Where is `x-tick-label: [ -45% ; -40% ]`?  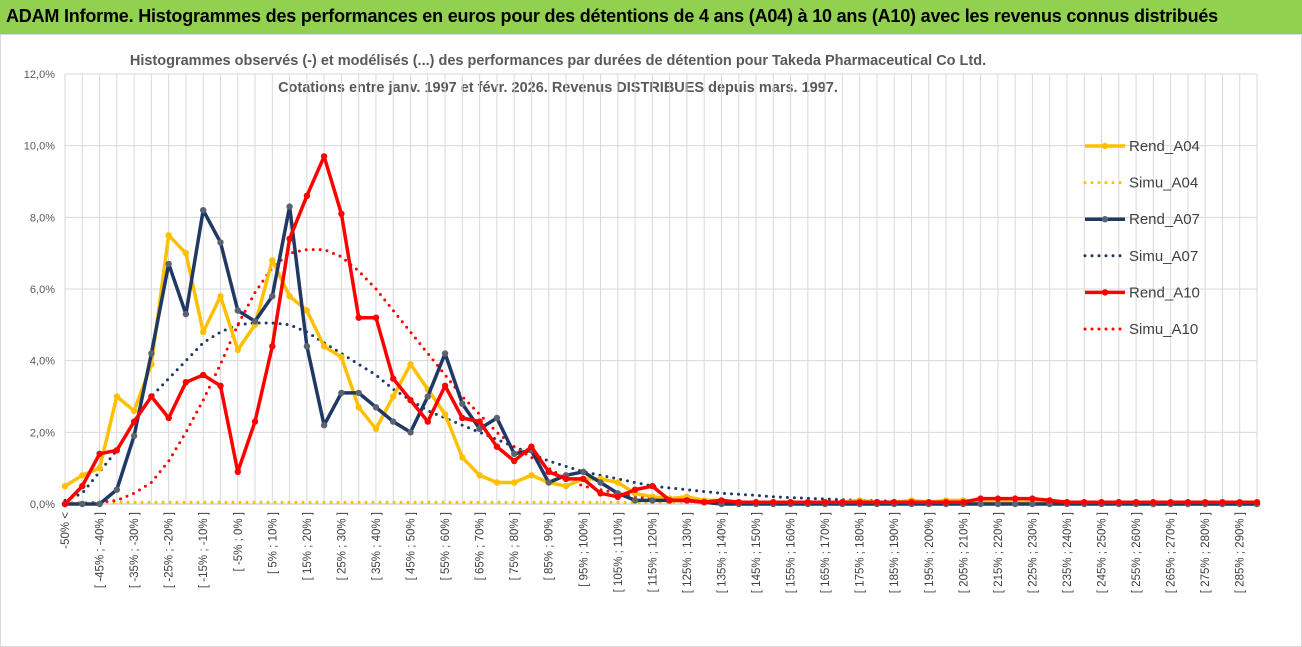
x-tick-label: [ -45% ; -40% ] is located at coordinates (101, 550).